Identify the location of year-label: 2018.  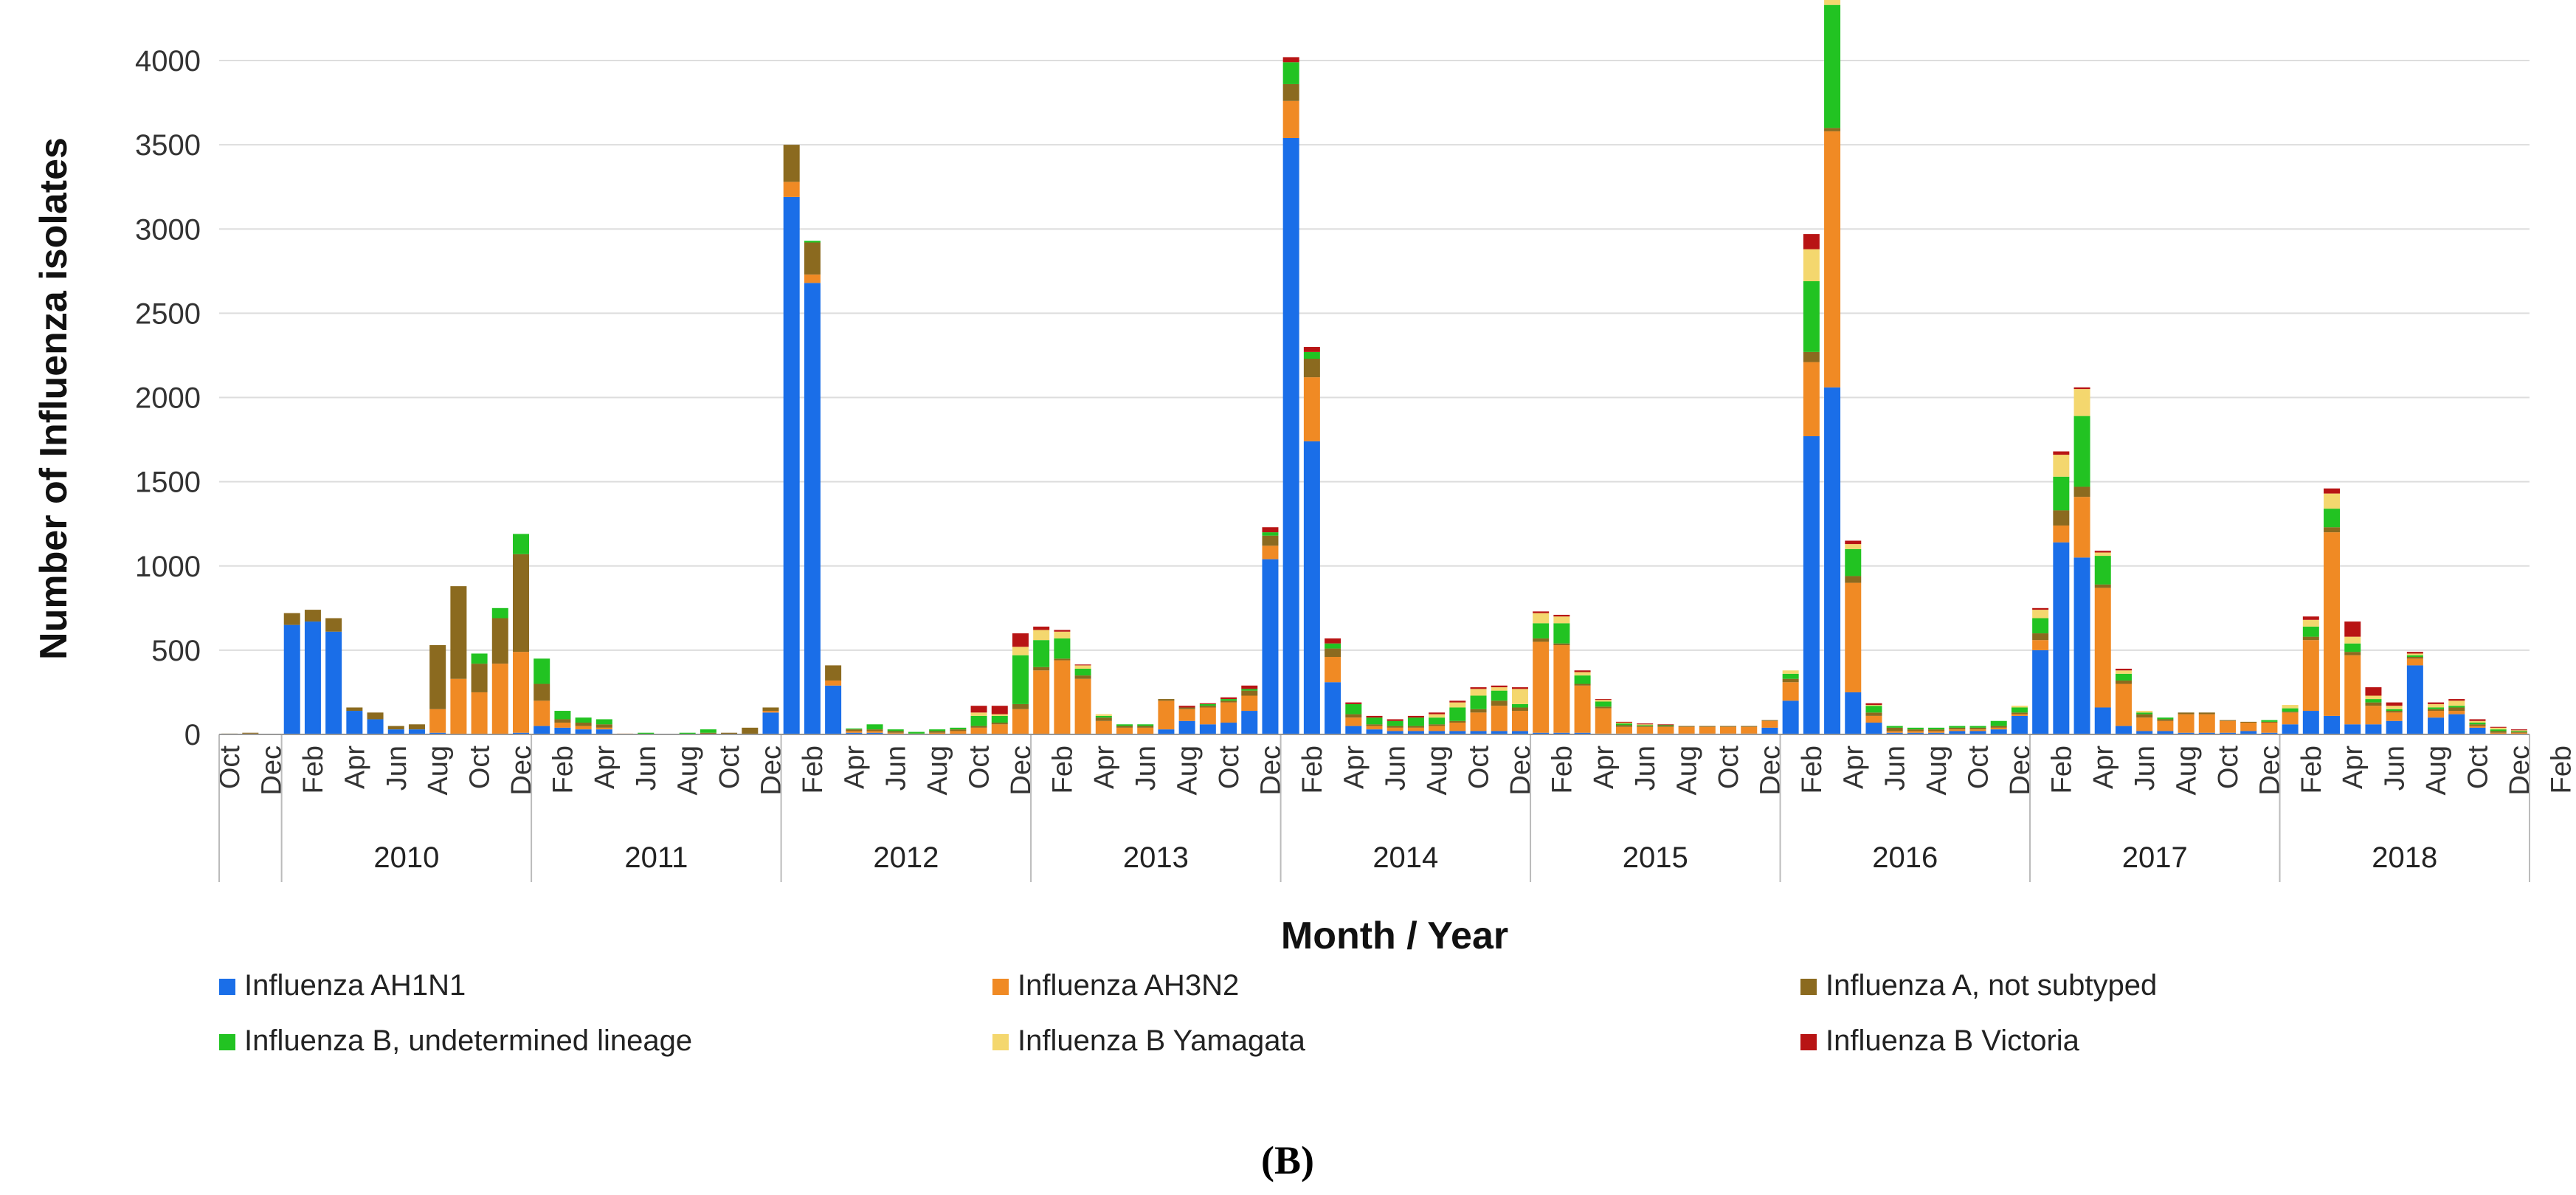
(2404, 857).